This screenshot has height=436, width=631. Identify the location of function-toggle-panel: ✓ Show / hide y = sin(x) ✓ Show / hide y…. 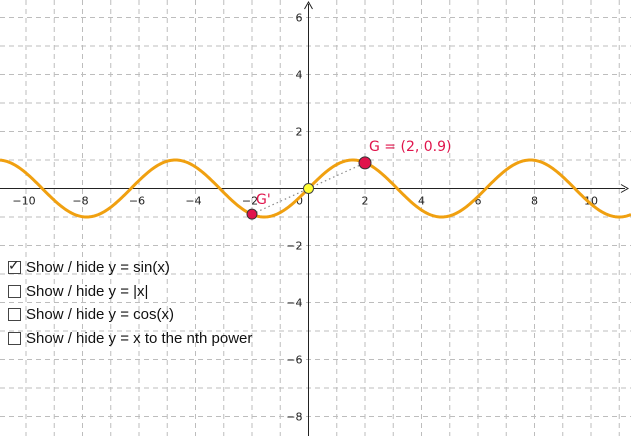
(130, 303).